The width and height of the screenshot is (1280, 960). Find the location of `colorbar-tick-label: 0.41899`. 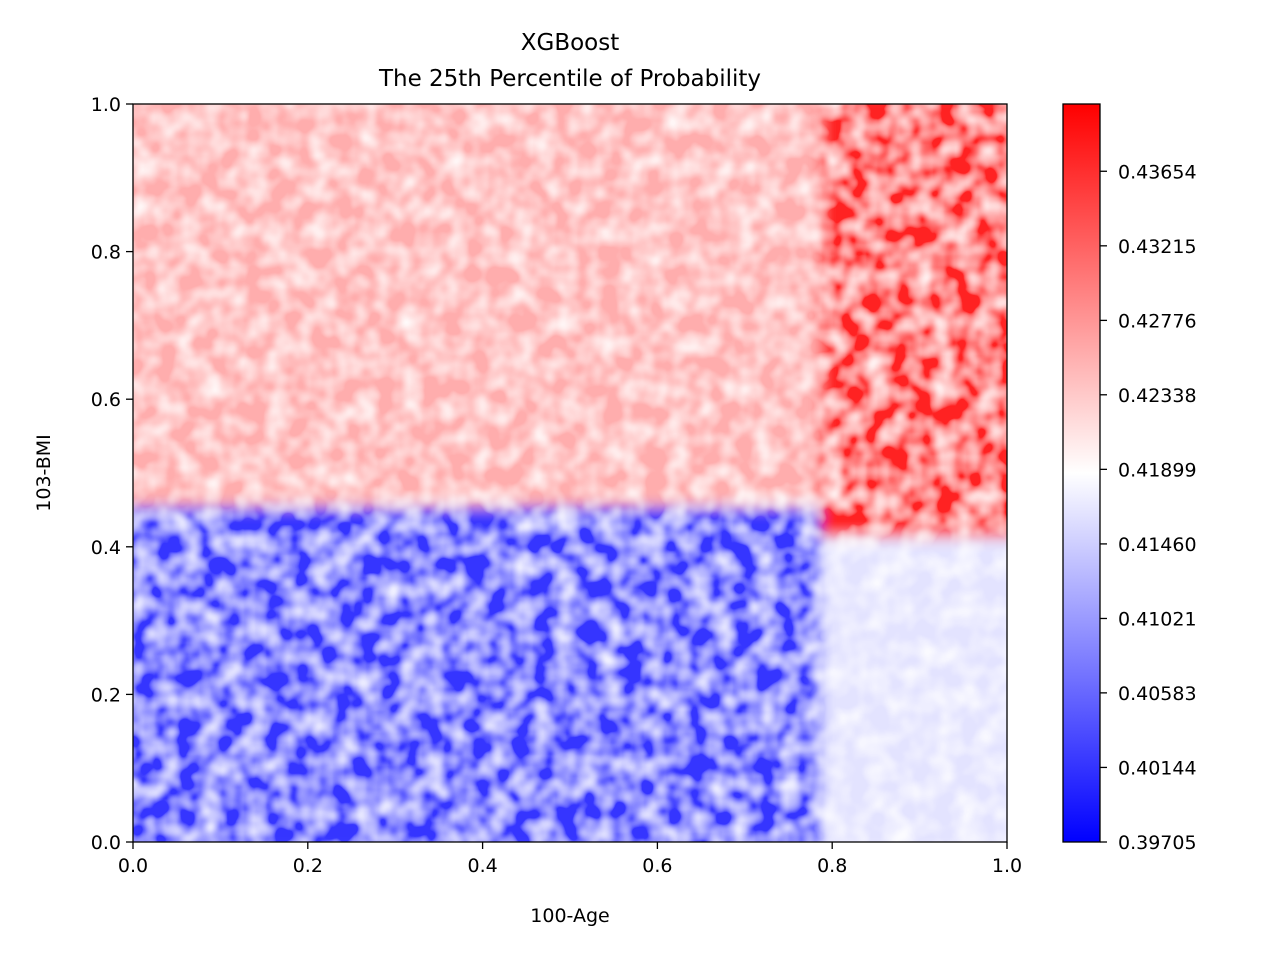

colorbar-tick-label: 0.41899 is located at coordinates (1157, 470).